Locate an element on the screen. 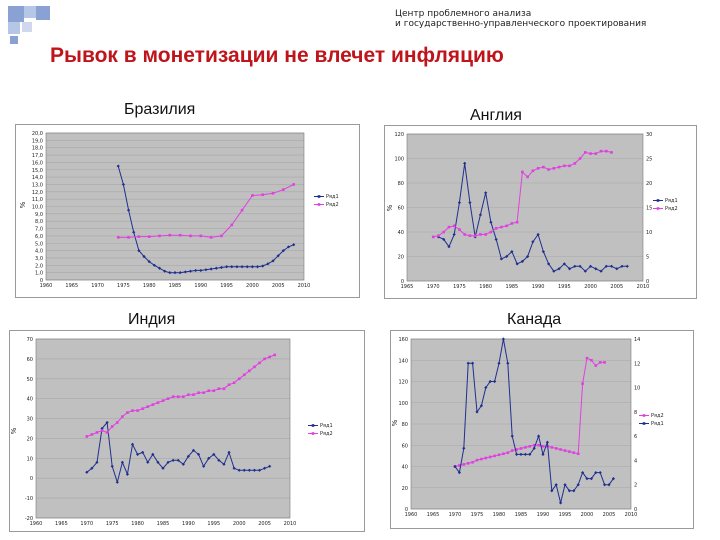 The height and width of the screenshot is (540, 720). y-tick-label: 4,0 is located at coordinates (39, 252).